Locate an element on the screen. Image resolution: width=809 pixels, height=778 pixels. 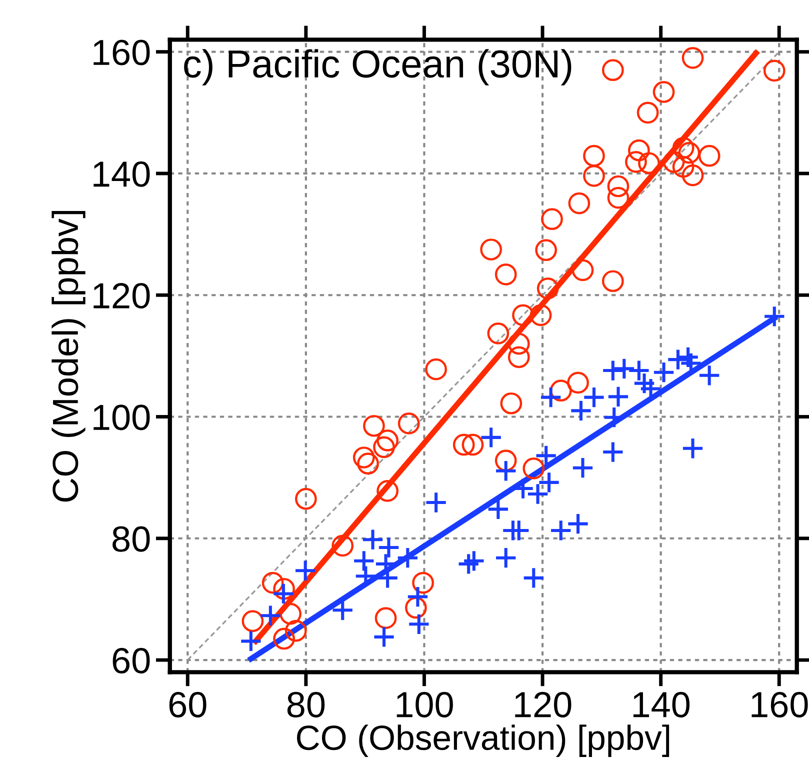
x-tick-label: 60 is located at coordinates (187, 705).